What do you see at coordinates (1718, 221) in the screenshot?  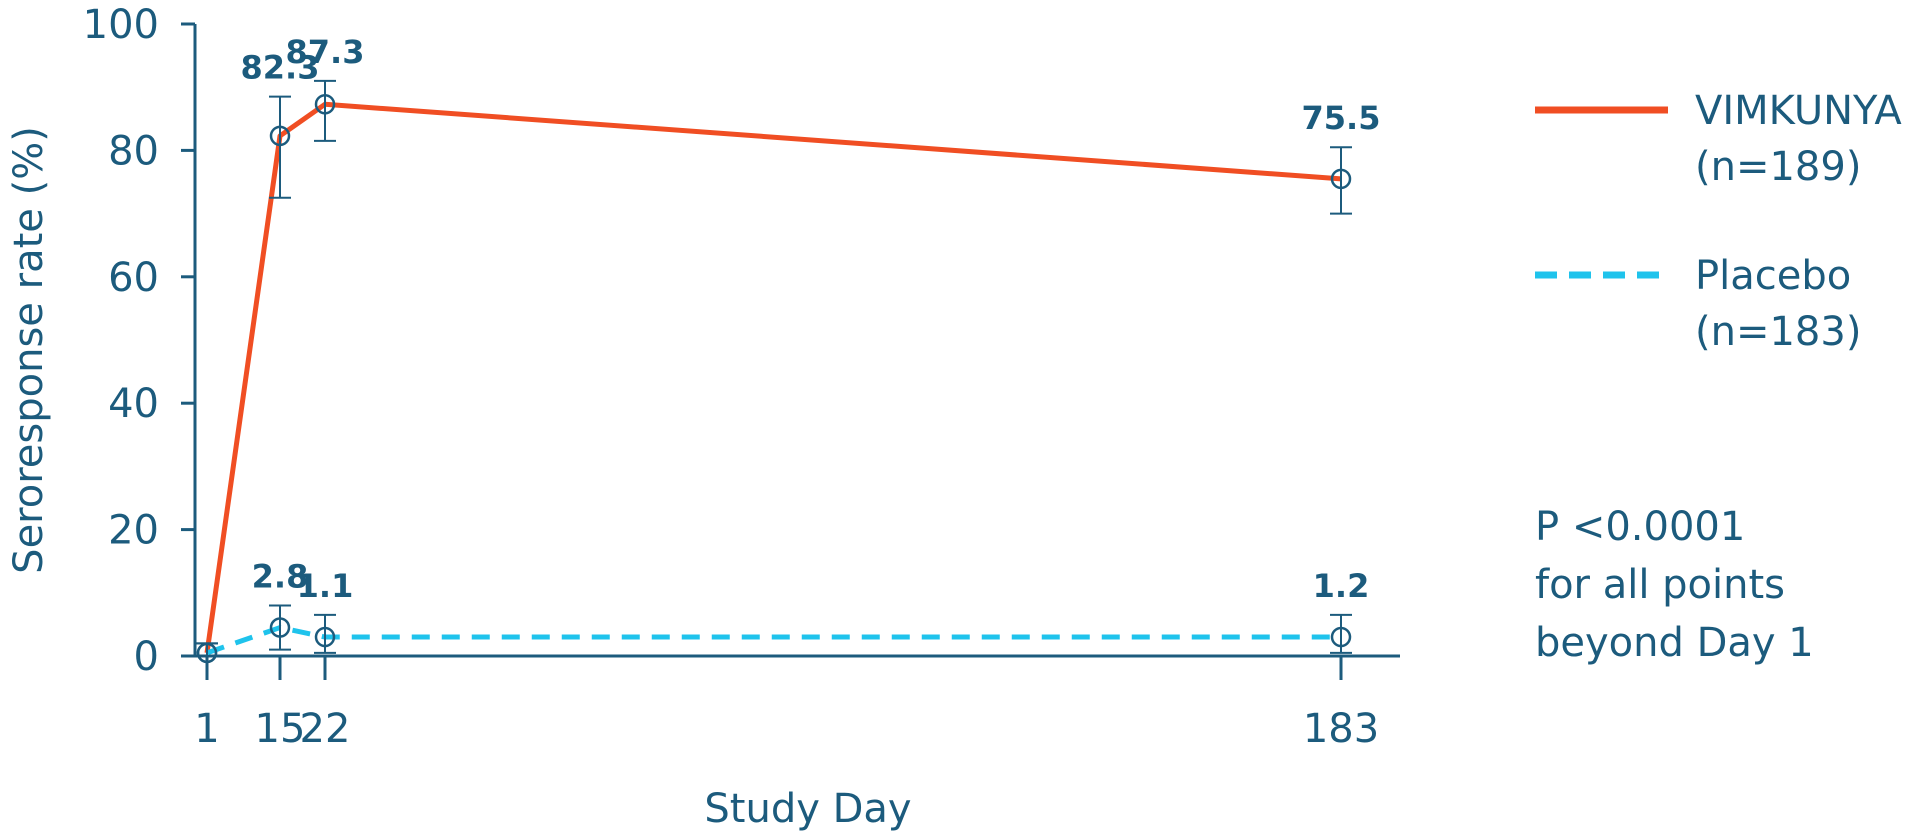 I see `legend: VIMKUNYA (n=189) Placebo (n=183)` at bounding box center [1718, 221].